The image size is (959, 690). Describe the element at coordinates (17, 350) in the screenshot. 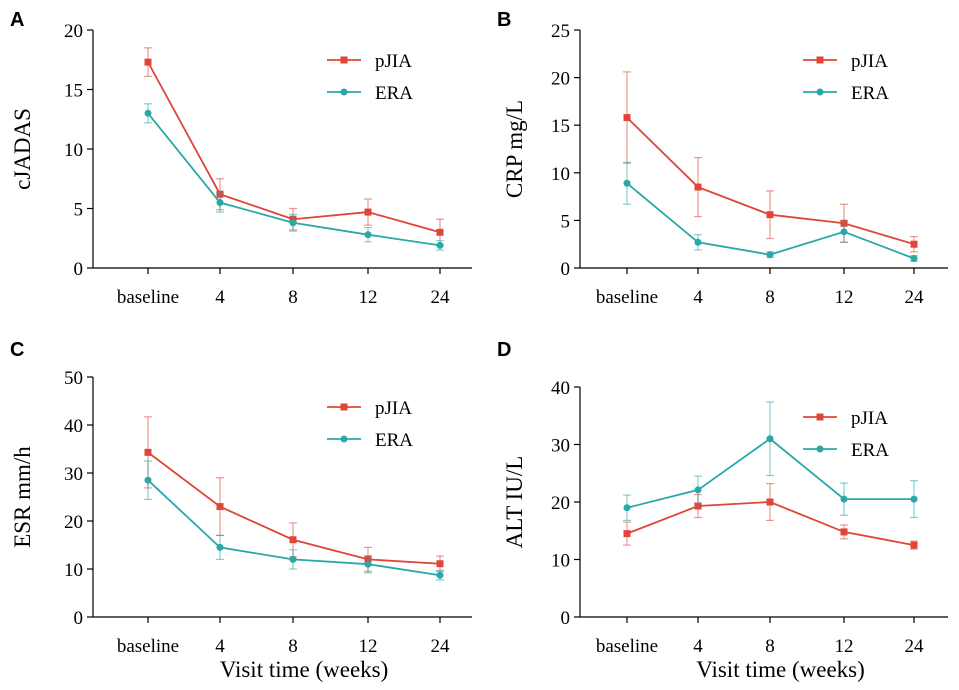

I see `panel-letter: C` at that location.